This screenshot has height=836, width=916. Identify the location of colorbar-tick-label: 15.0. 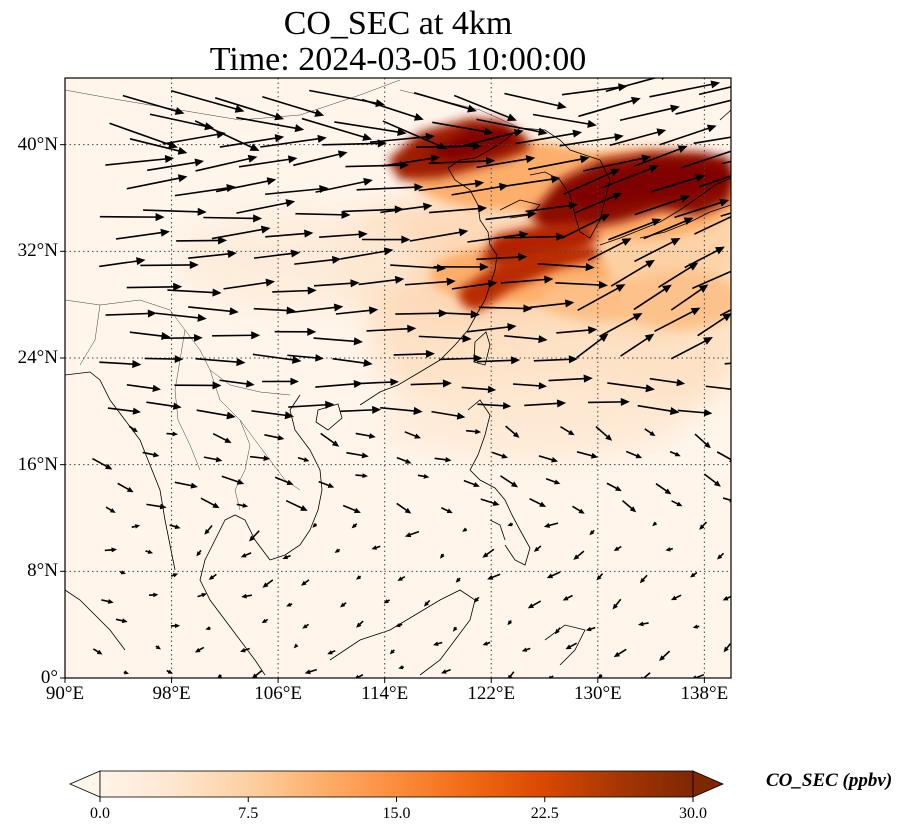
(396, 813).